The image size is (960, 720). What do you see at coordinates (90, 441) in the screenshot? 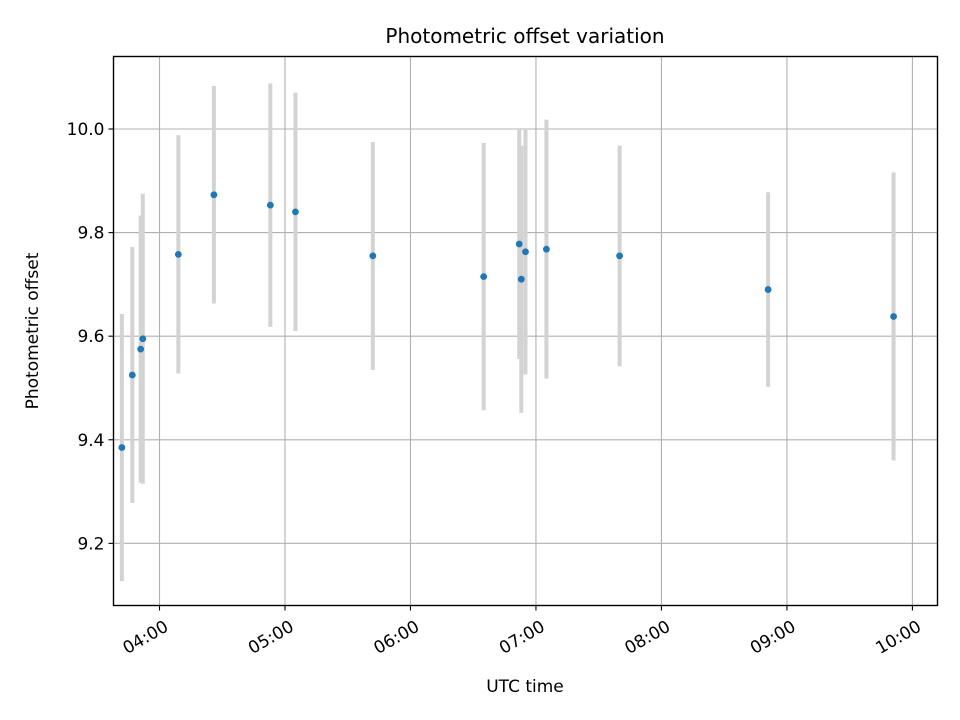
I see `y-tick-label: 9.4` at bounding box center [90, 441].